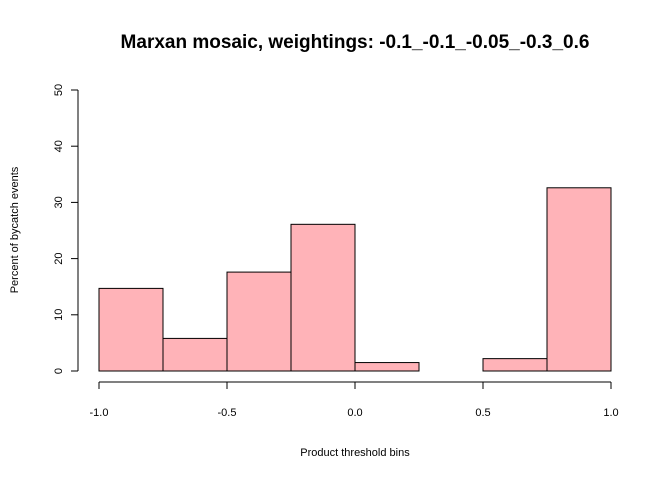 This screenshot has height=480, width=672. Describe the element at coordinates (354, 400) in the screenshot. I see `x-axis: -1.0 -0.5 0.0 0.5 1.0` at that location.